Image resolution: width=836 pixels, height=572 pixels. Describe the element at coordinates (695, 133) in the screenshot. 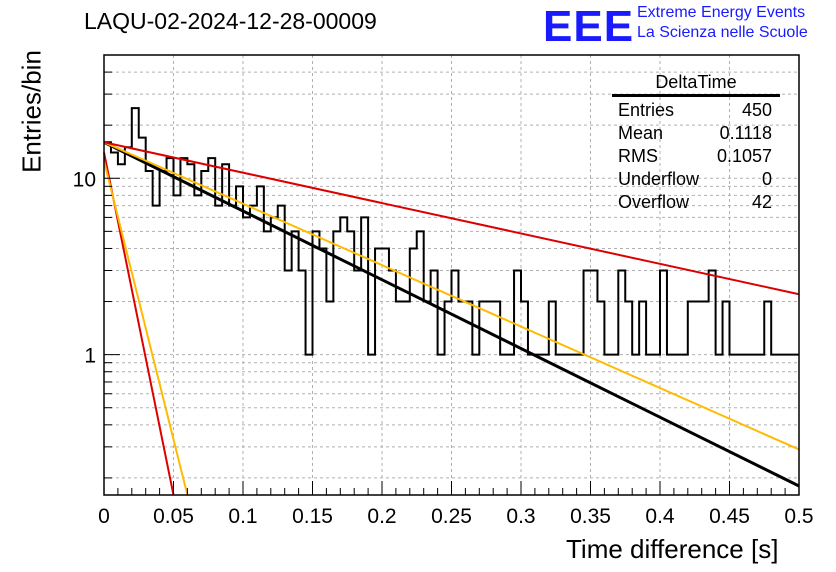

I see `stats-row: Mean 0.1118` at that location.